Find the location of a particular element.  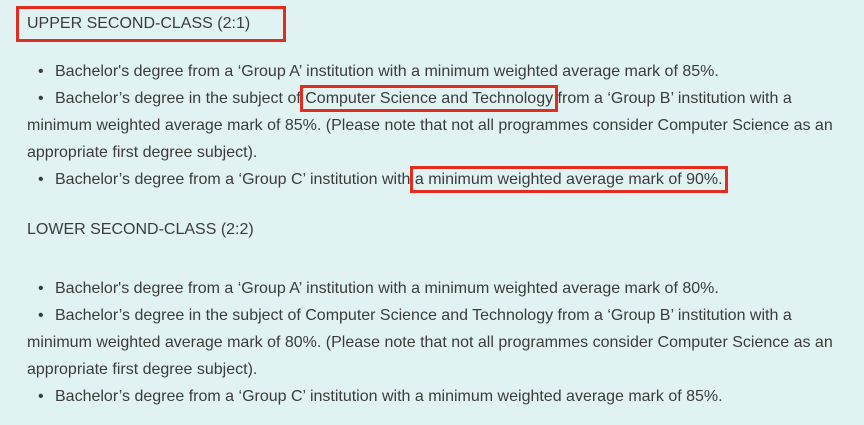

text-segment: from a ‘Group B’ institution with a is located at coordinates (672, 98).